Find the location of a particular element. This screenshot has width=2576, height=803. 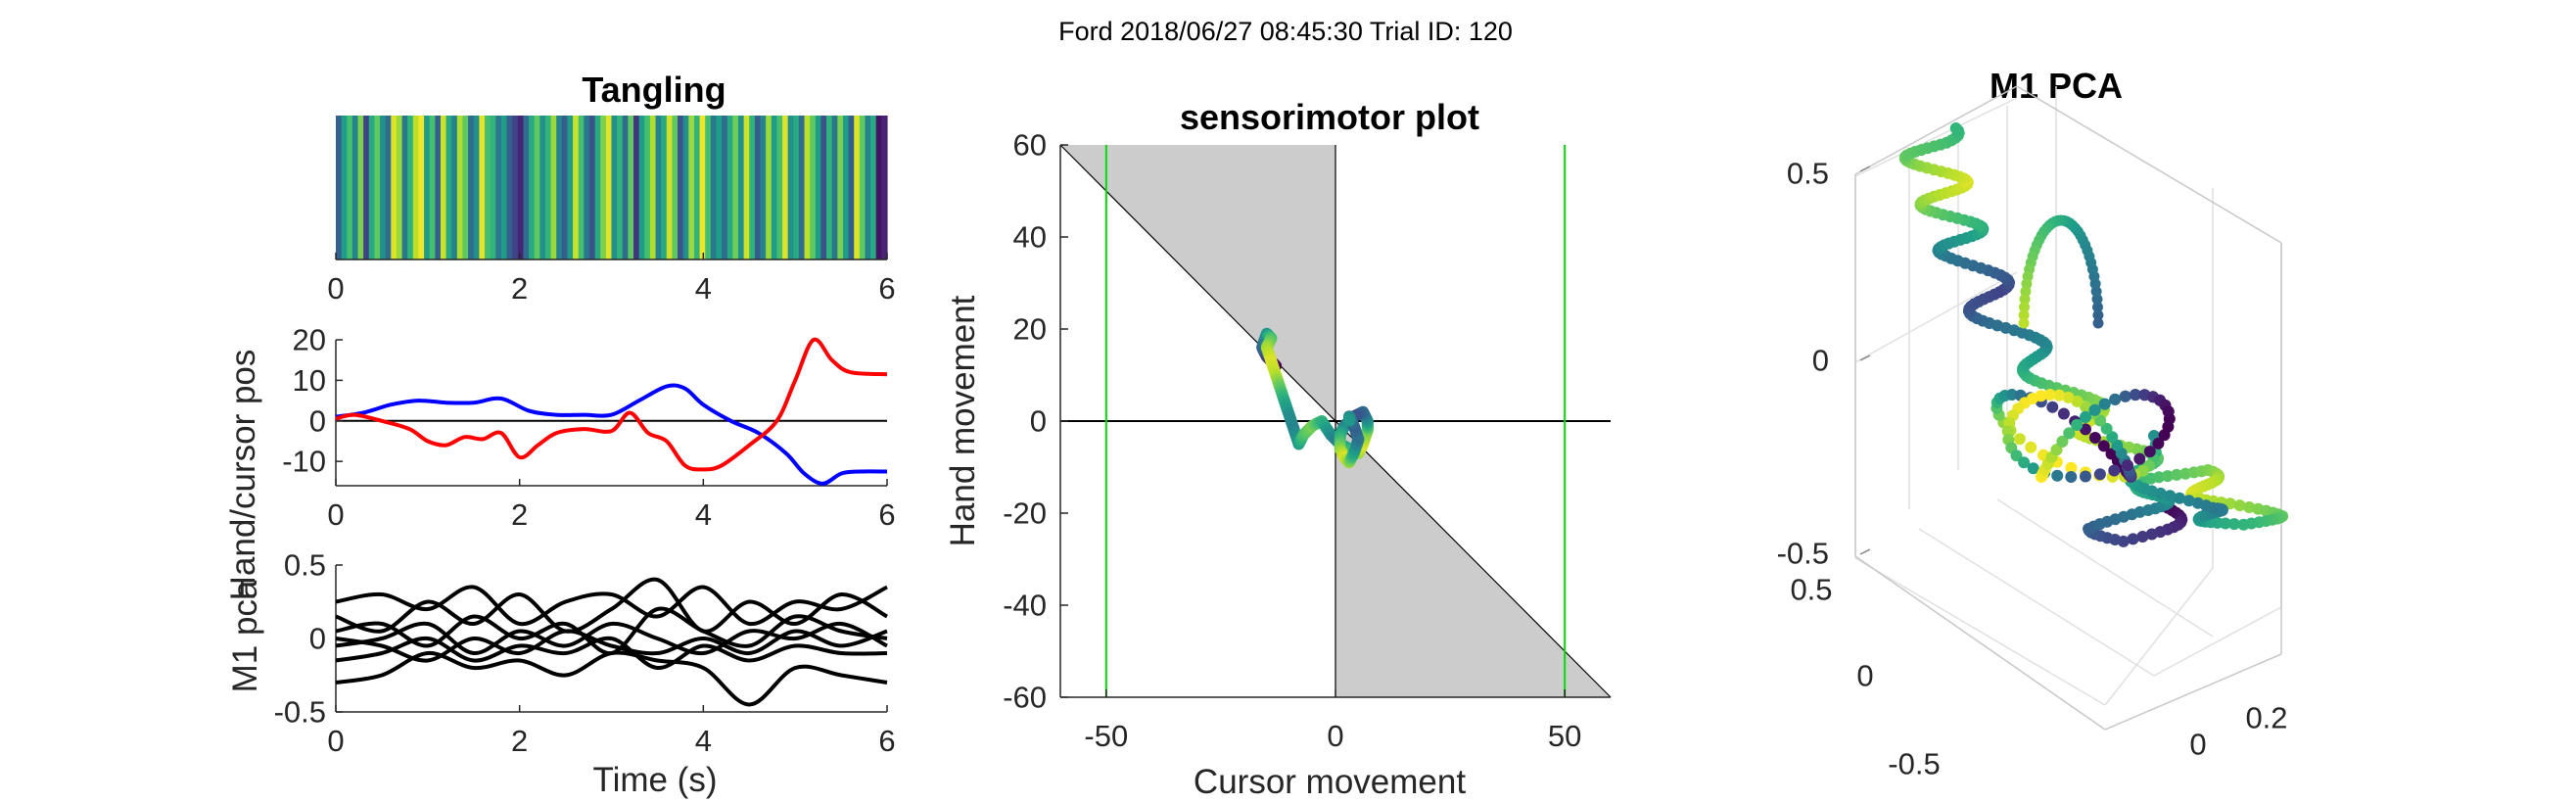

m1-pca-timeseries-panel: -0.500.50 2 4 6 M1 pca Time (s) is located at coordinates (561, 674).